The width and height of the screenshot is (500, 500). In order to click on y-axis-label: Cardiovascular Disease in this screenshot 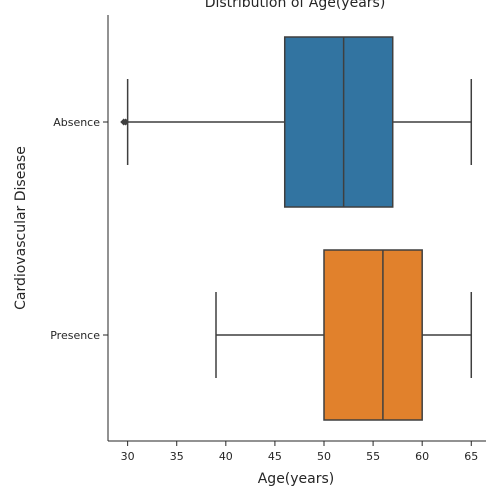, I will do `click(21, 228)`.